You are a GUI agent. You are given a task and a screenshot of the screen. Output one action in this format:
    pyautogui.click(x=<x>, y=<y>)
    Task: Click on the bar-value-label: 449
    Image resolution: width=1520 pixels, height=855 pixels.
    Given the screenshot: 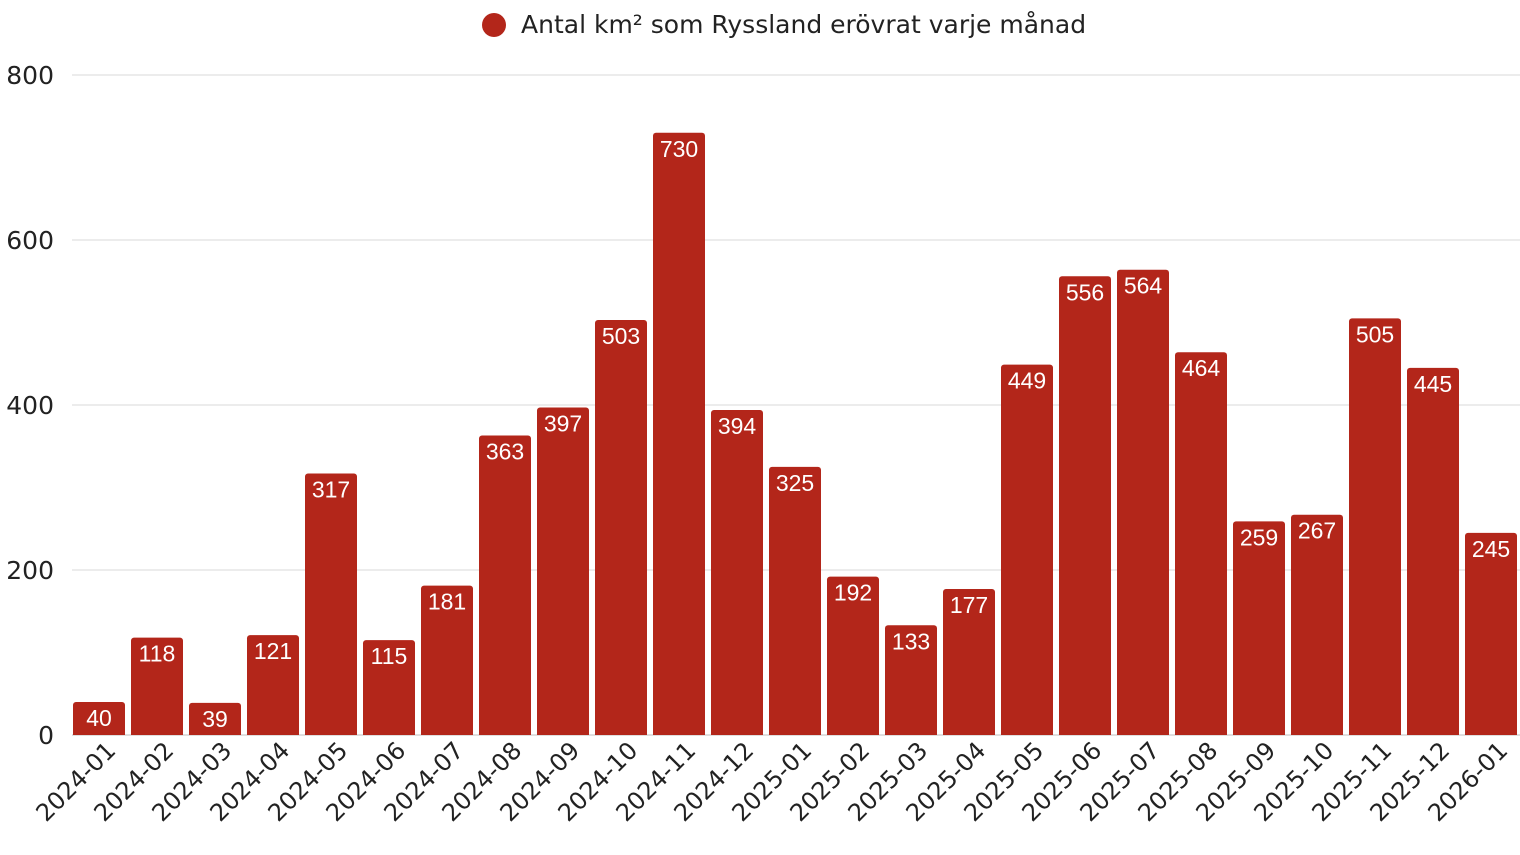 What is the action you would take?
    pyautogui.click(x=1027, y=381)
    